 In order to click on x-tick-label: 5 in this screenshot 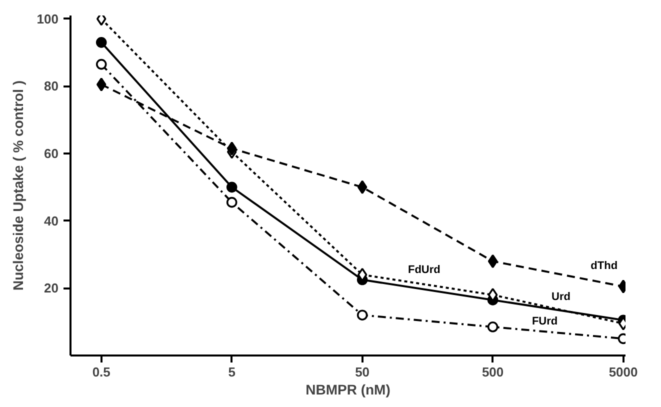, I will do `click(232, 372)`.